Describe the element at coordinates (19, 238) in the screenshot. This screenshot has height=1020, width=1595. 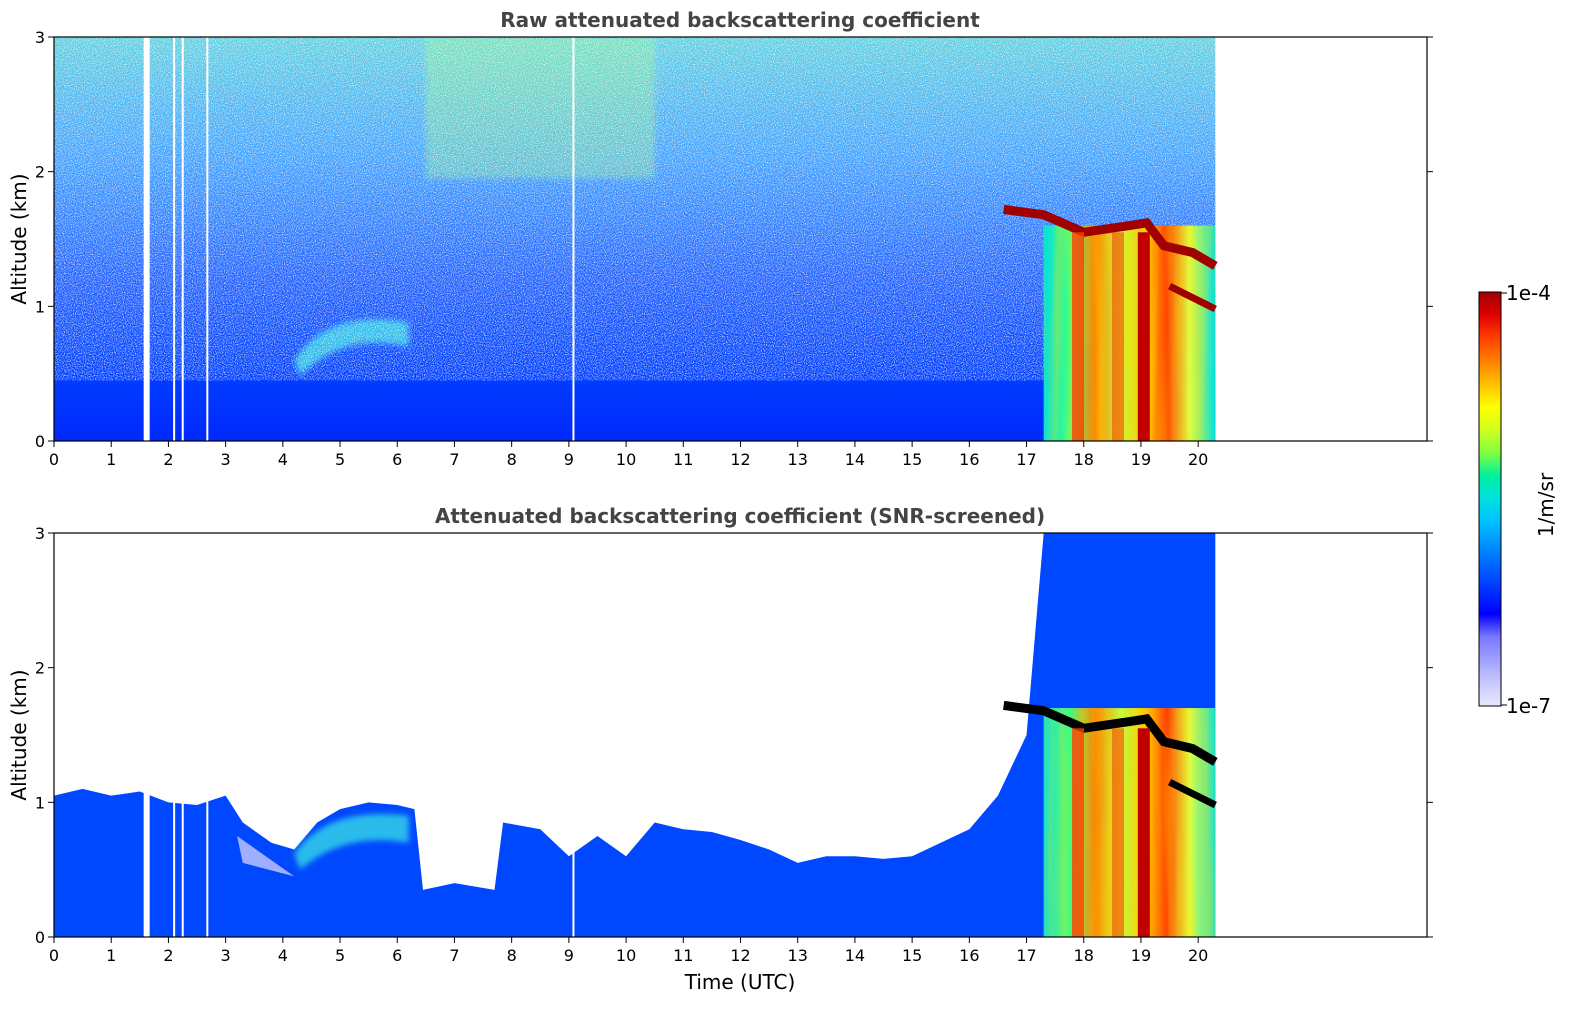
I see `y-axis-label-raw: Altitude (km)` at that location.